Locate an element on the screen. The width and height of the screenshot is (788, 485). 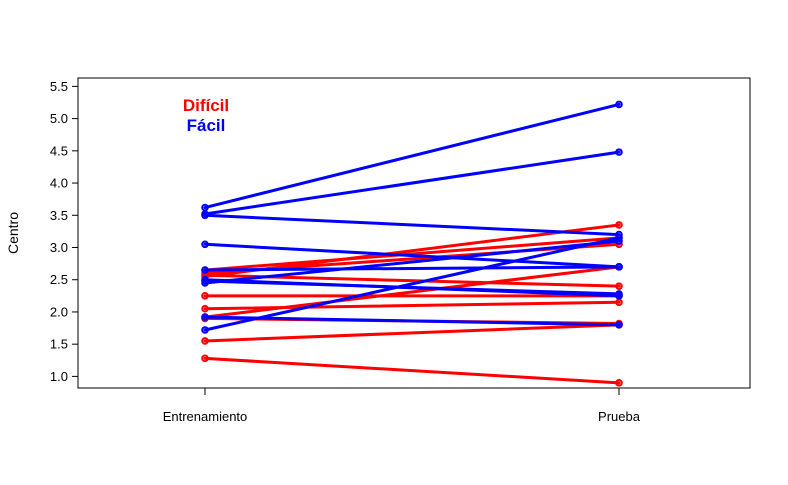
y-tick-label: 4.5 is located at coordinates (59, 150).